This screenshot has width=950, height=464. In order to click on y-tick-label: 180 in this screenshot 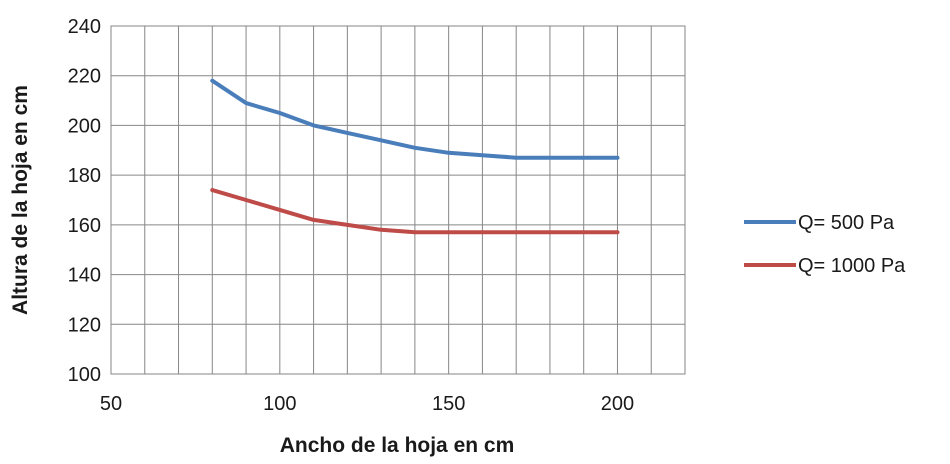, I will do `click(84, 176)`.